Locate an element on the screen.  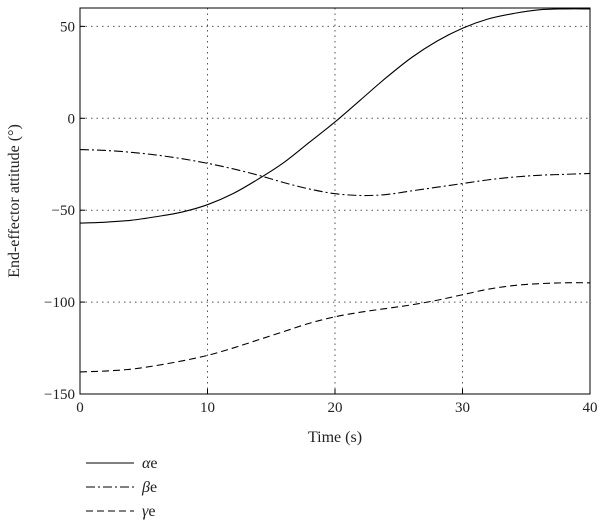
y-tick-label: 50 is located at coordinates (67, 27).